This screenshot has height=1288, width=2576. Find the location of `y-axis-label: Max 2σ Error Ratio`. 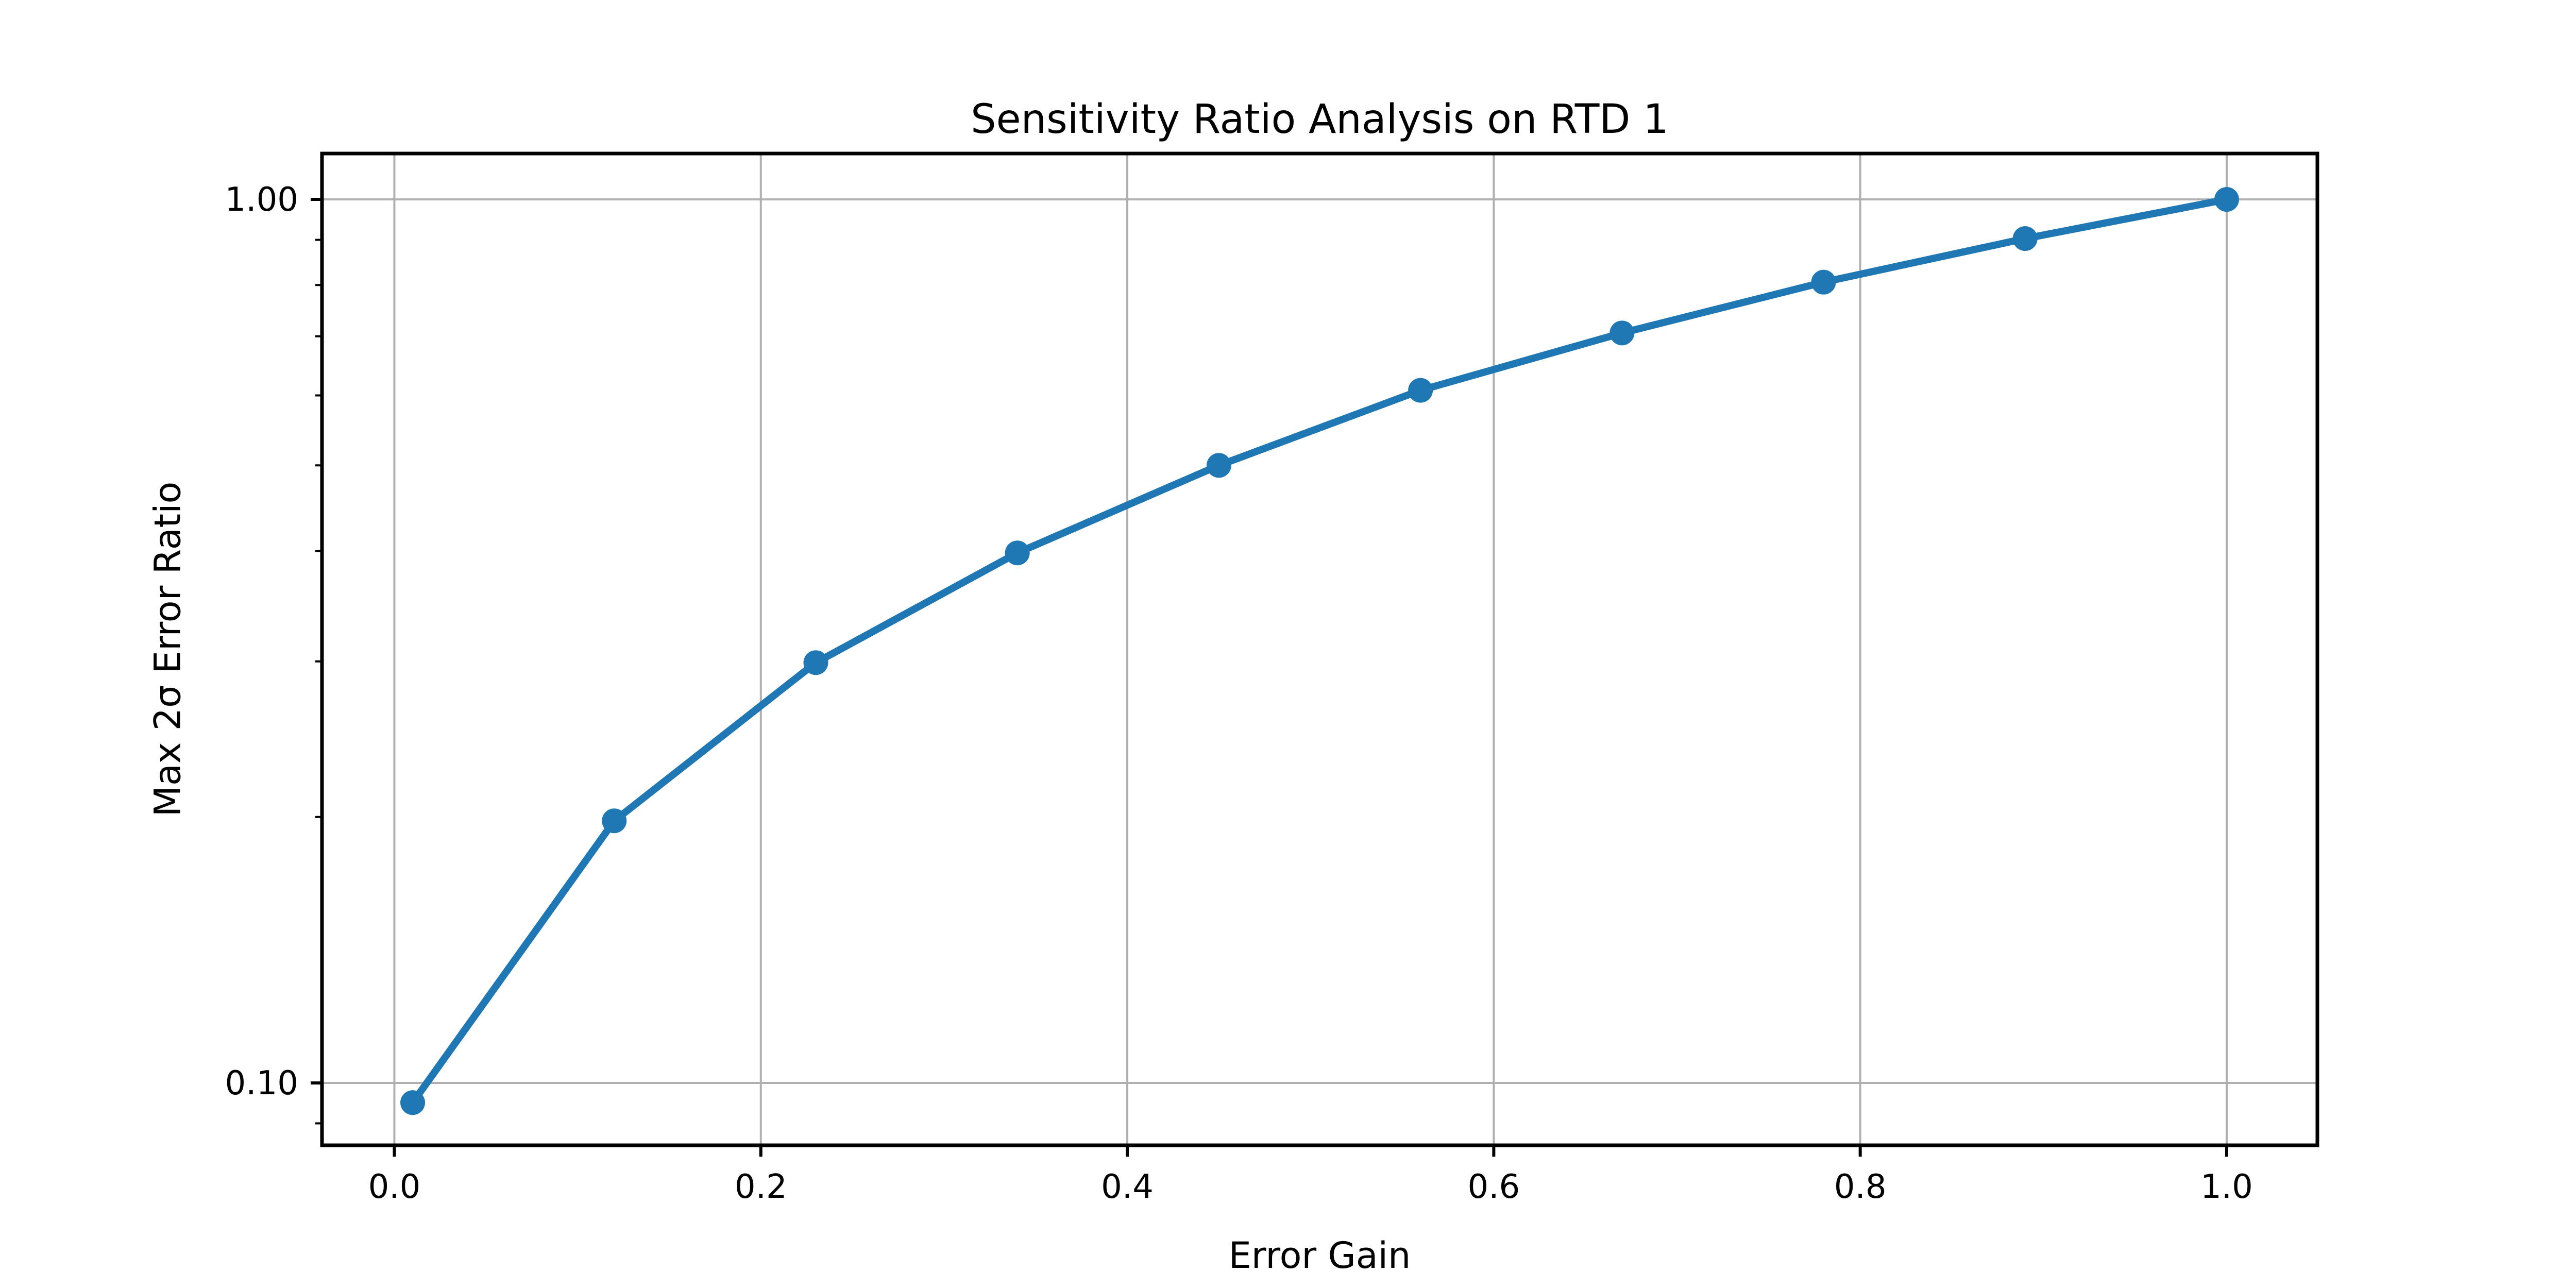

y-axis-label: Max 2σ Error Ratio is located at coordinates (167, 649).